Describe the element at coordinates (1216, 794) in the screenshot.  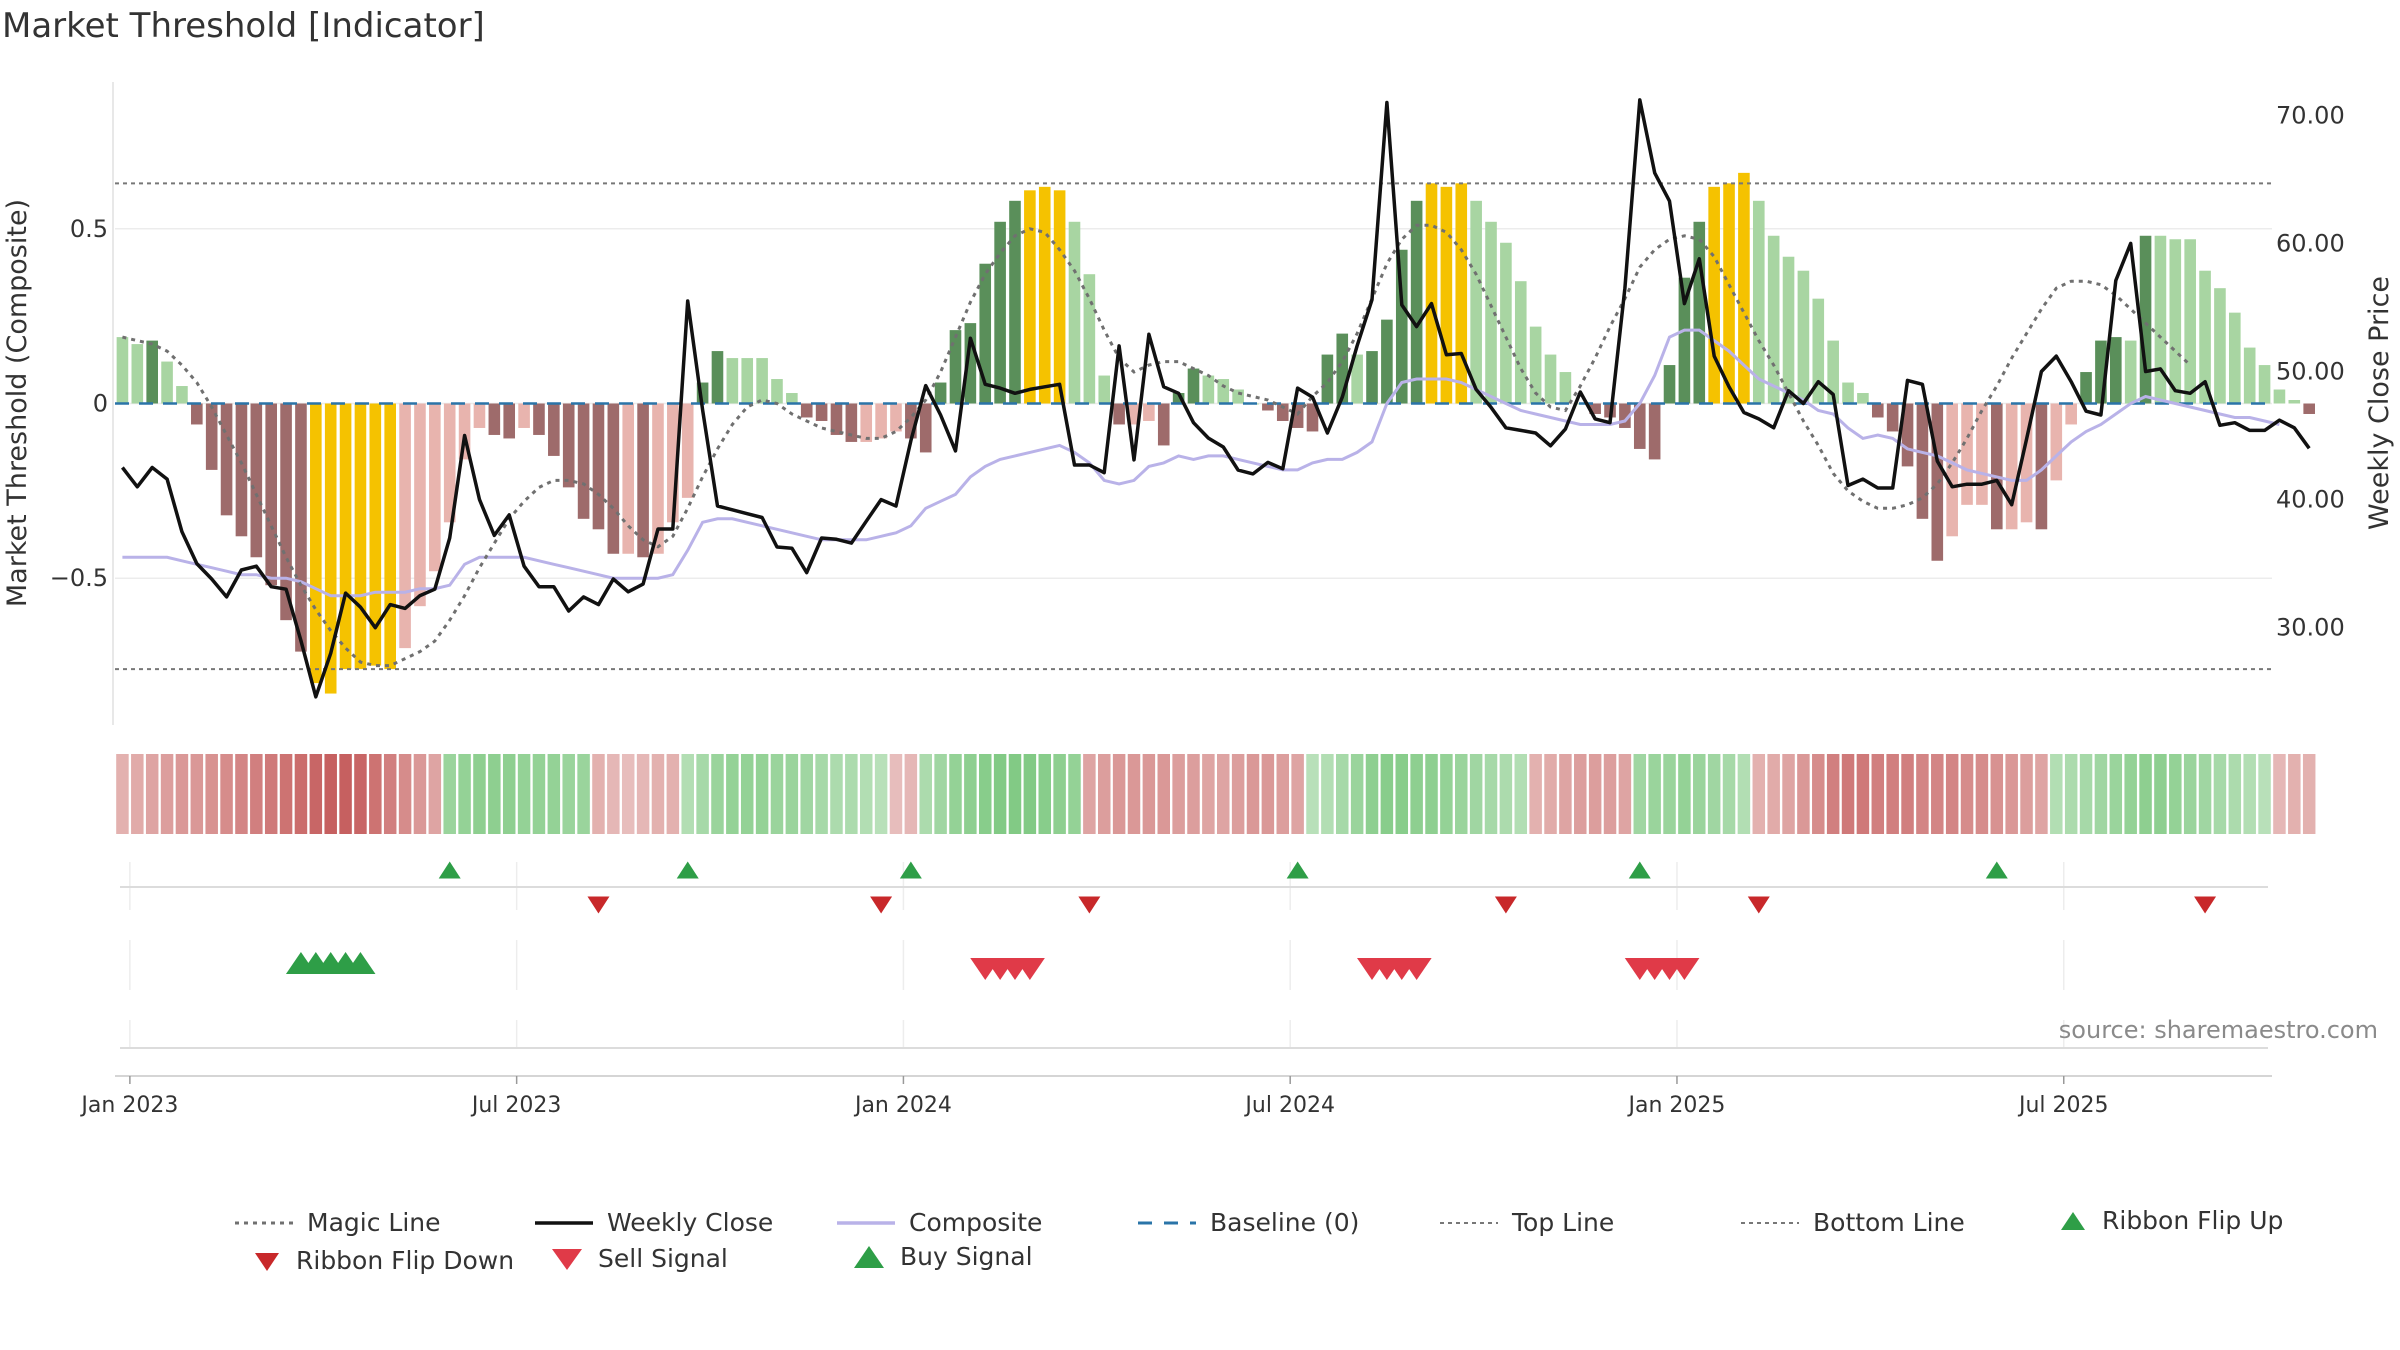
I see `ribbon-strip` at that location.